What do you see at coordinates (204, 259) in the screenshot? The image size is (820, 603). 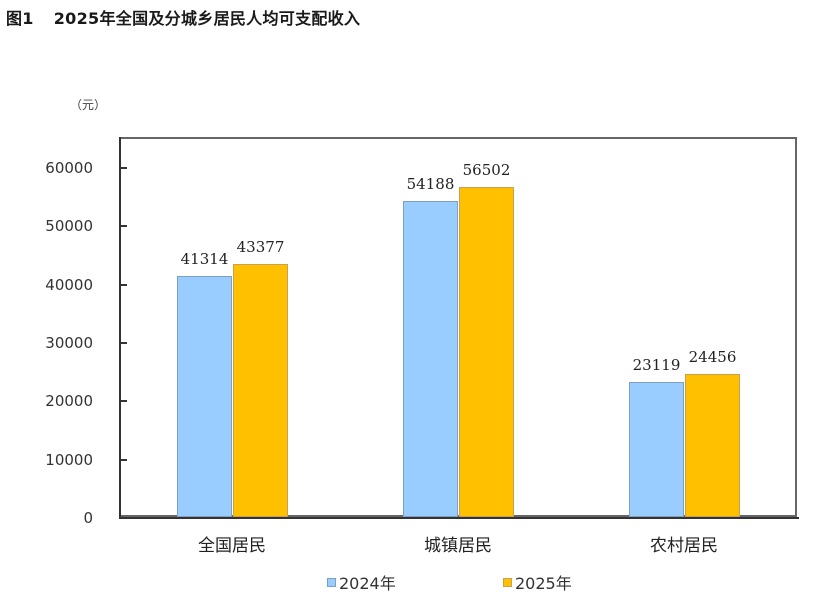 I see `data-label: 41314` at bounding box center [204, 259].